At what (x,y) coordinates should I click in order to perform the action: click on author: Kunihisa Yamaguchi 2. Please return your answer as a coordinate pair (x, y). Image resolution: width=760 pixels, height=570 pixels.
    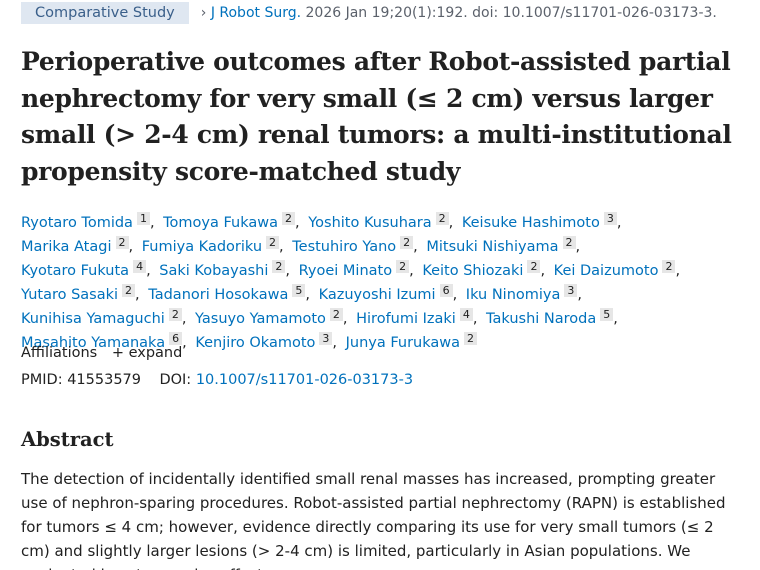
    Looking at the image, I should click on (105, 317).